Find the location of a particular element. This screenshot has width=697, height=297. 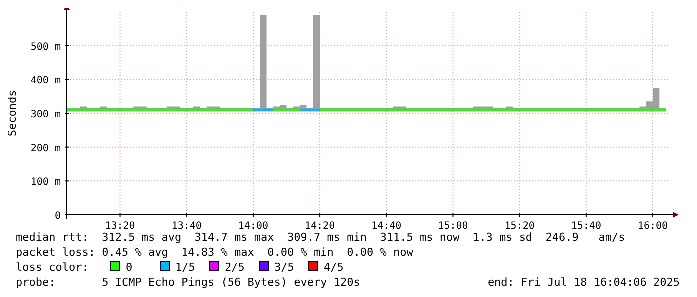

x-tick-label: 14:20 is located at coordinates (320, 226).